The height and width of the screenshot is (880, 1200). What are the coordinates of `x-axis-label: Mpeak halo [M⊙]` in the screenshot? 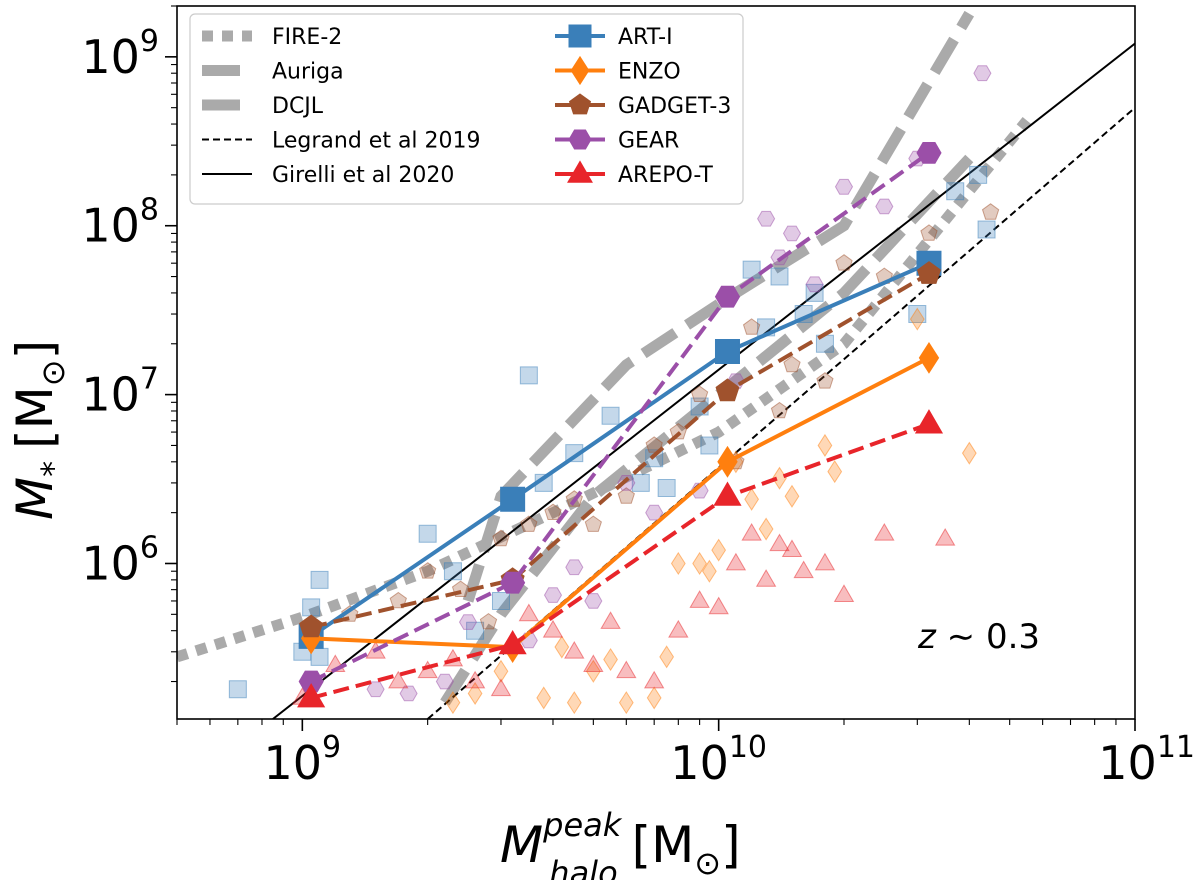 It's located at (620, 843).